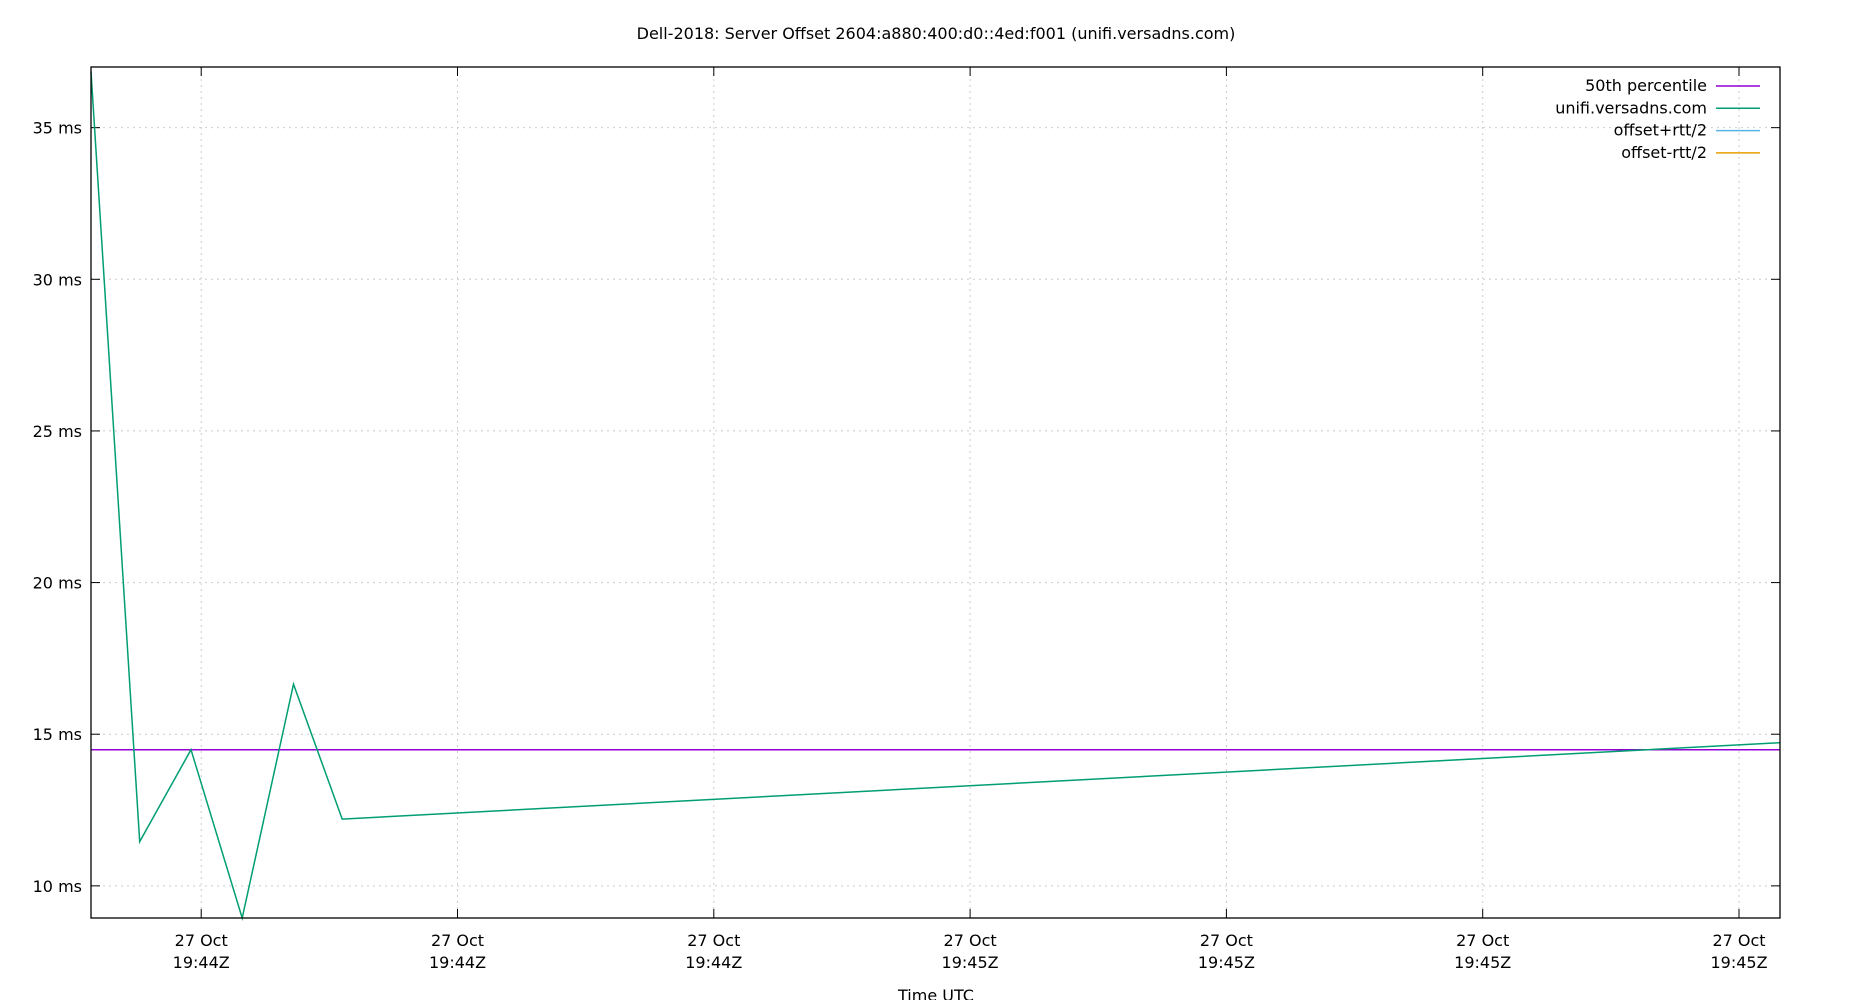 Image resolution: width=1850 pixels, height=1004 pixels. What do you see at coordinates (57, 583) in the screenshot?
I see `y-tick-label: 20 ms` at bounding box center [57, 583].